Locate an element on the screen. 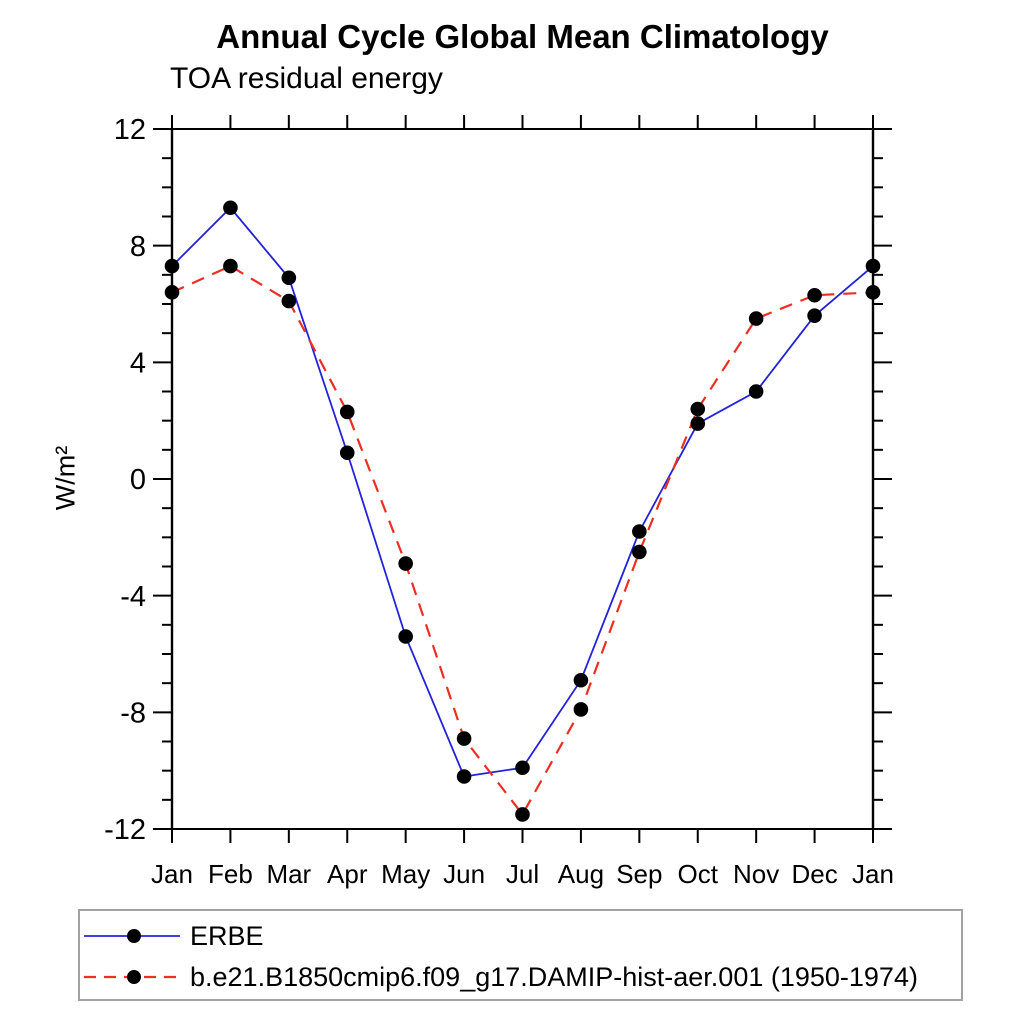 This screenshot has height=1024, width=1024. x-tick-label: Aug is located at coordinates (581, 874).